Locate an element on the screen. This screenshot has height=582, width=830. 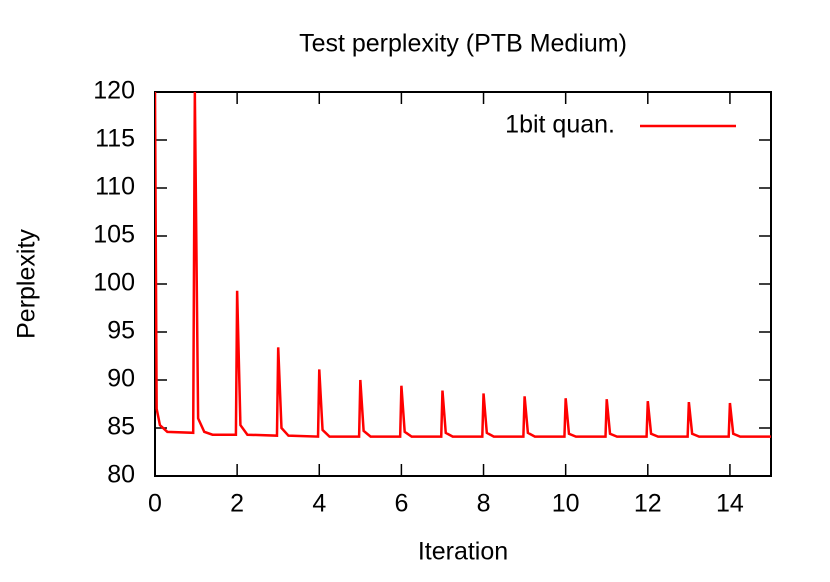
x-axis-label: Iteration is located at coordinates (463, 552).